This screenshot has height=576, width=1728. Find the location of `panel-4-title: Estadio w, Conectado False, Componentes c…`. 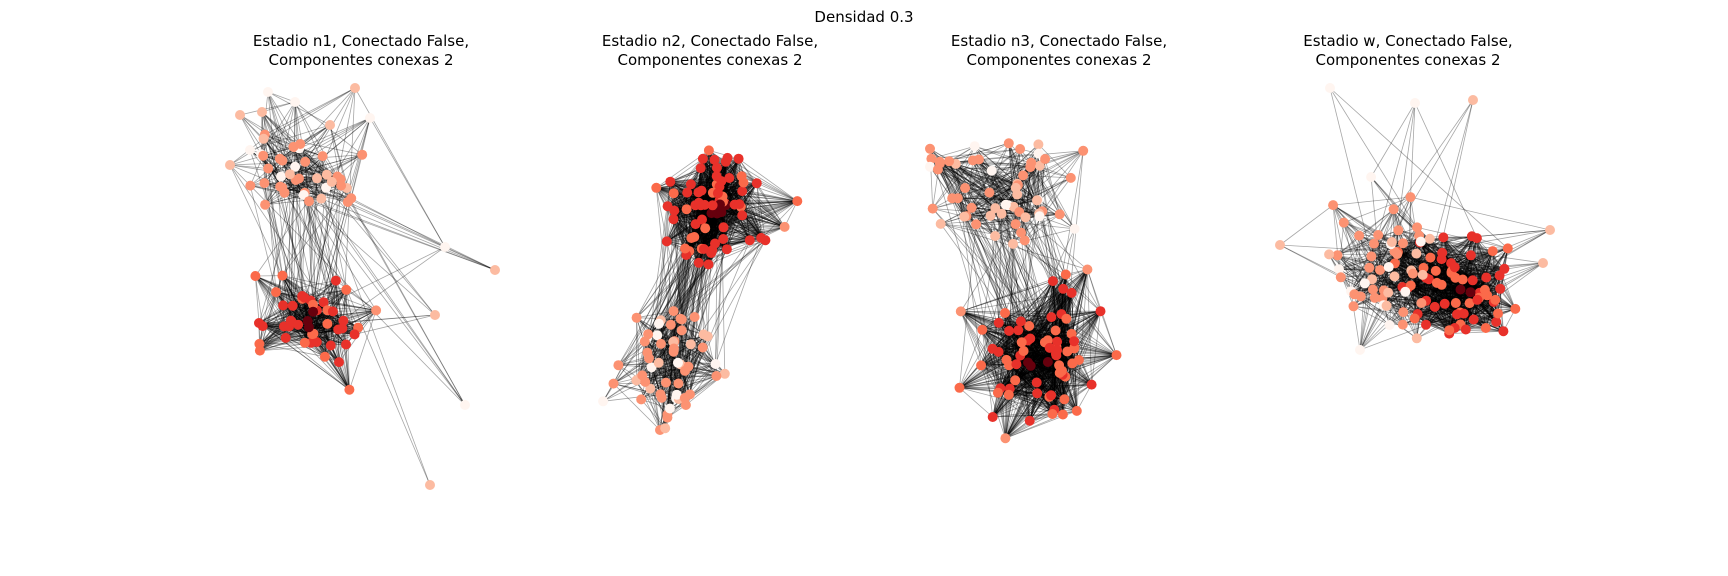

panel-4-title: Estadio w, Conectado False, Componentes c… is located at coordinates (1408, 51).